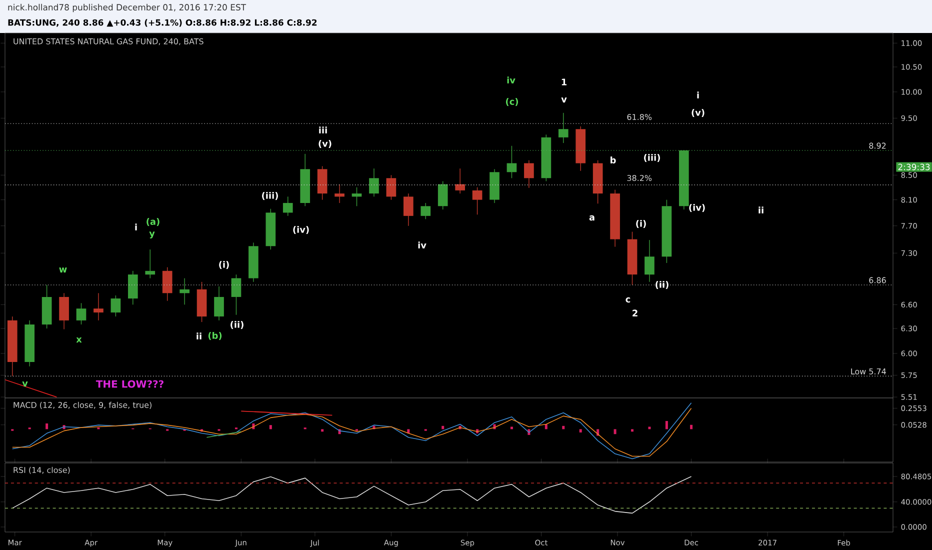  Describe the element at coordinates (79, 340) in the screenshot. I see `annotation: x` at that location.